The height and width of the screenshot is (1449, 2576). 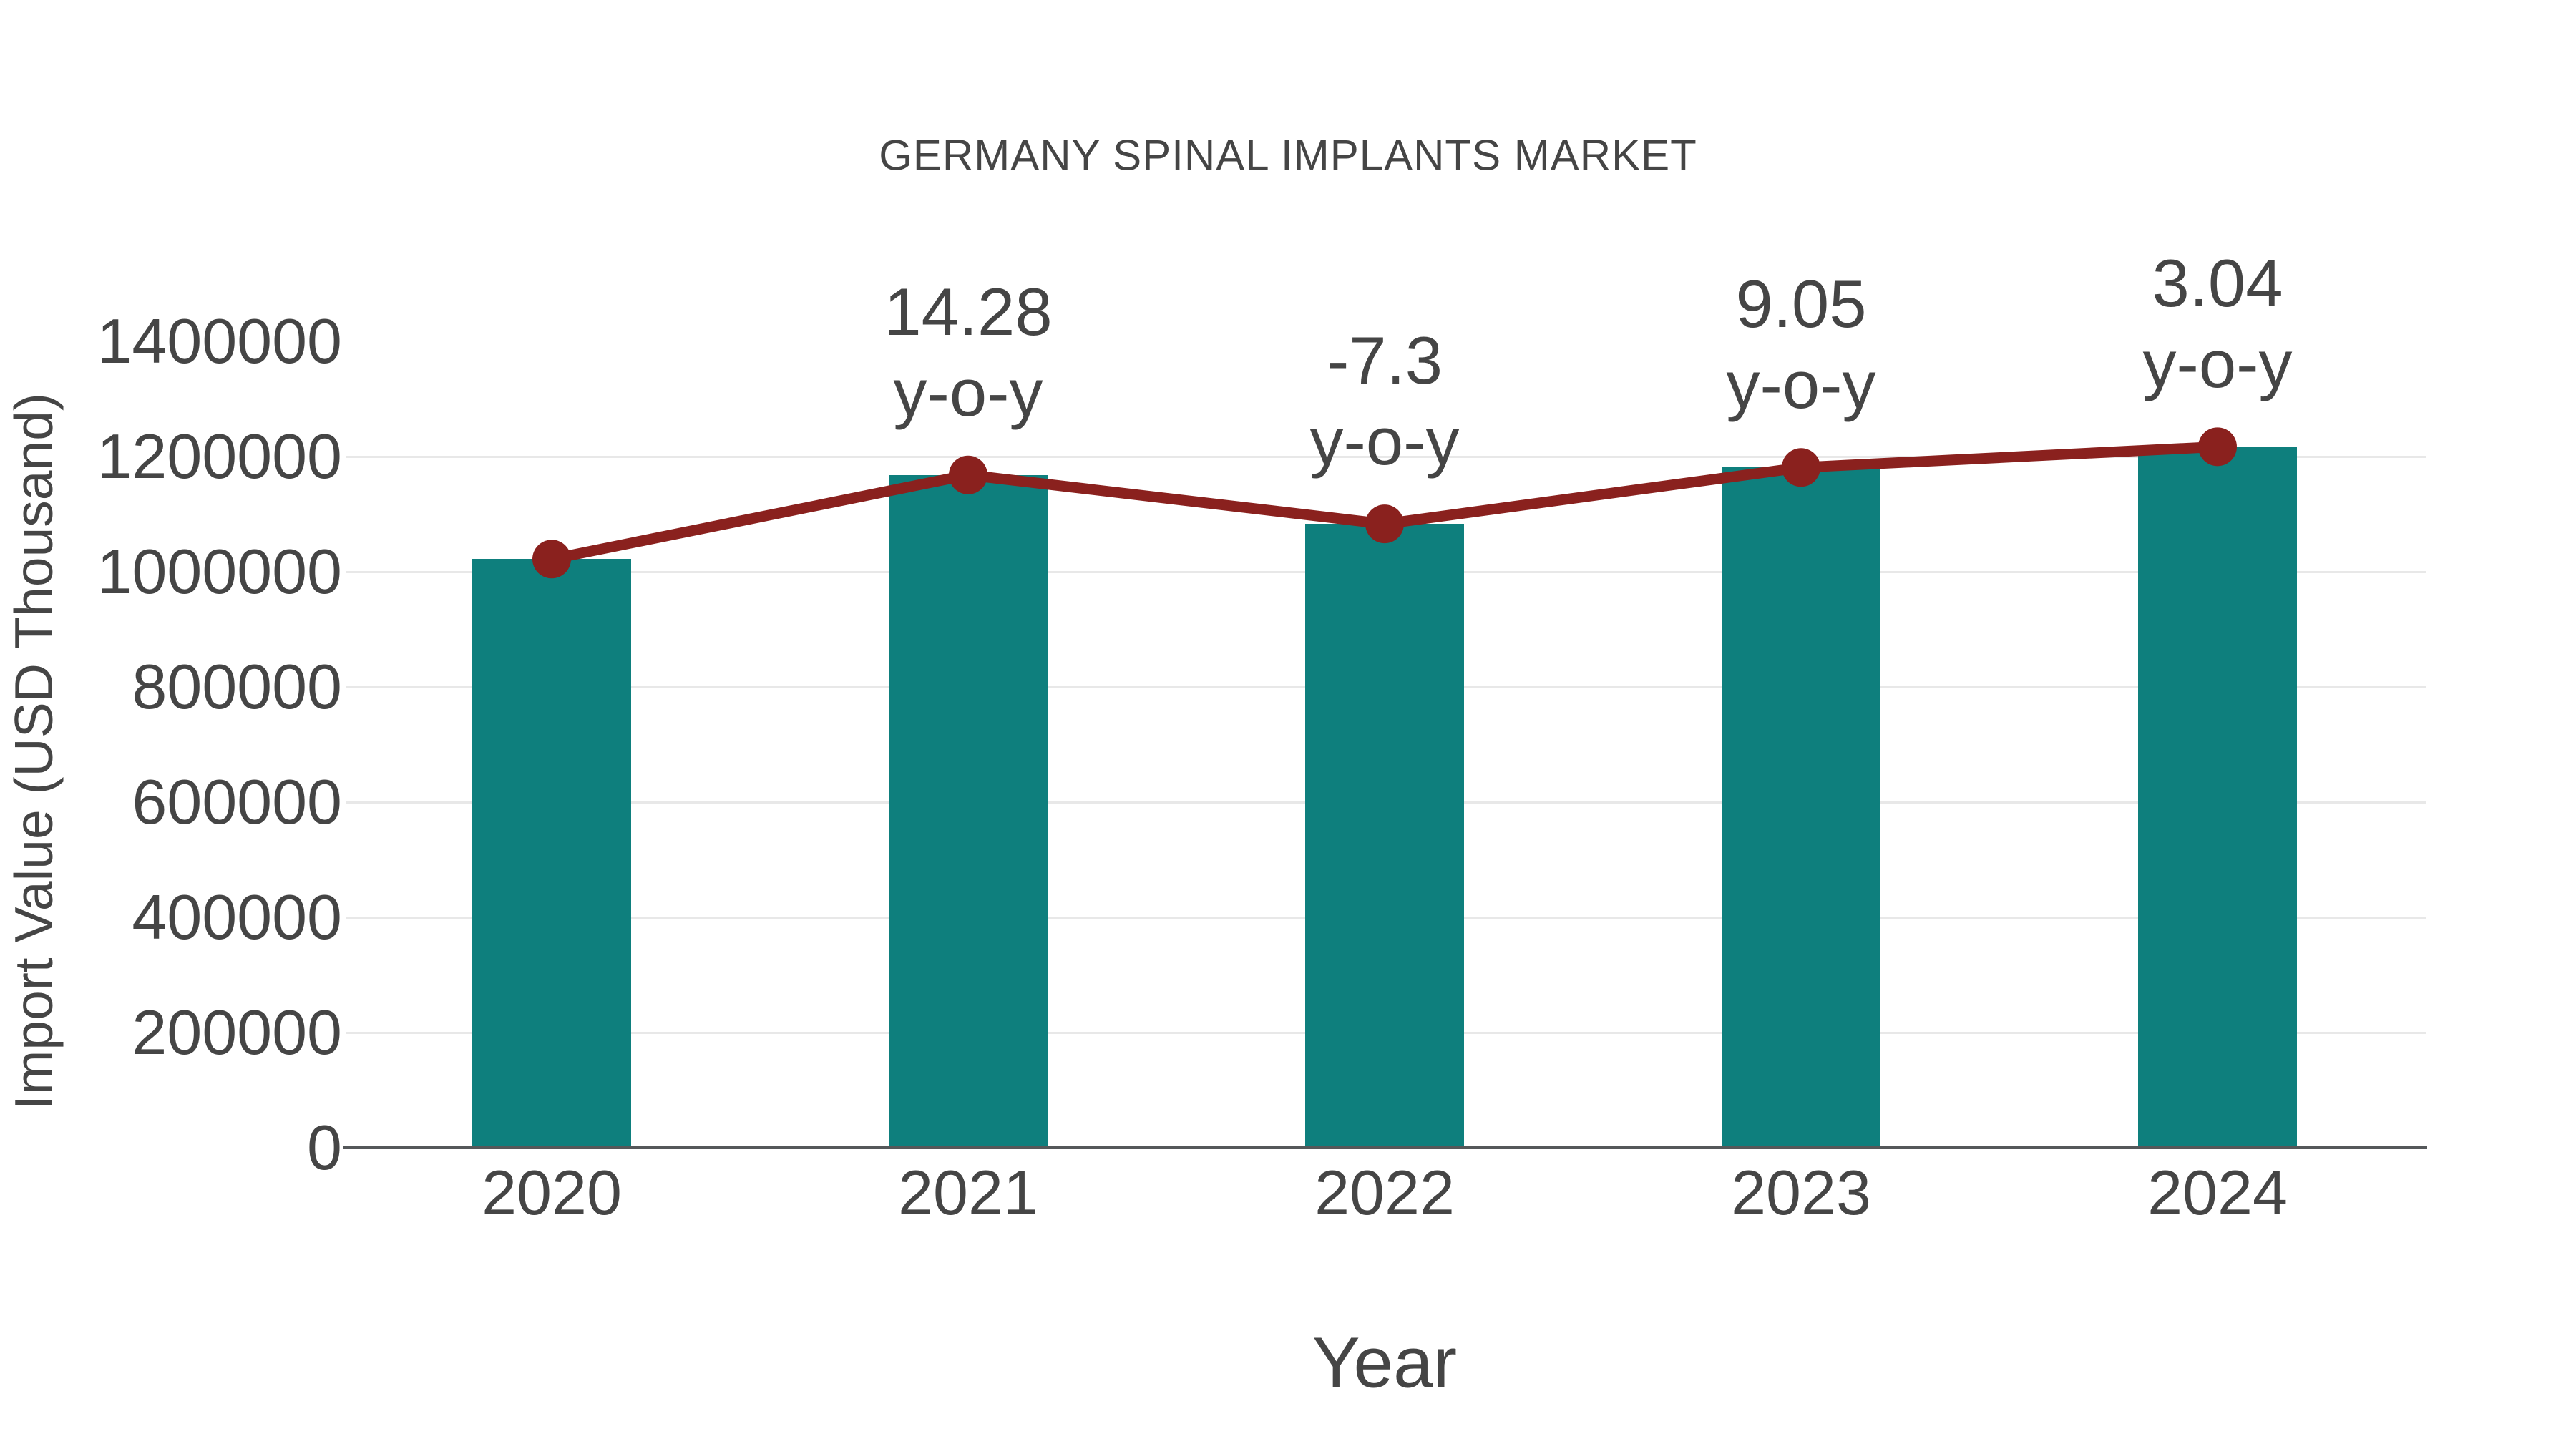 What do you see at coordinates (1801, 1192) in the screenshot?
I see `x-tick-2023: 2023` at bounding box center [1801, 1192].